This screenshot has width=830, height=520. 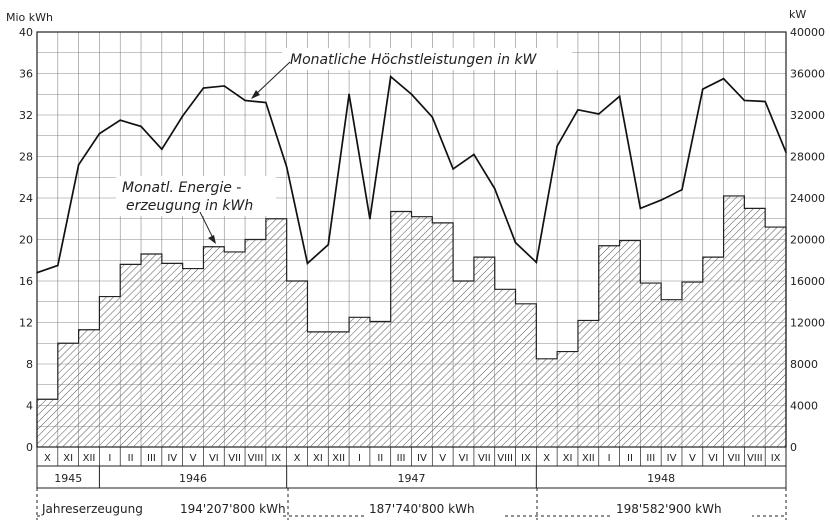 I want to click on left-tick-label: 36, so click(x=26, y=74).